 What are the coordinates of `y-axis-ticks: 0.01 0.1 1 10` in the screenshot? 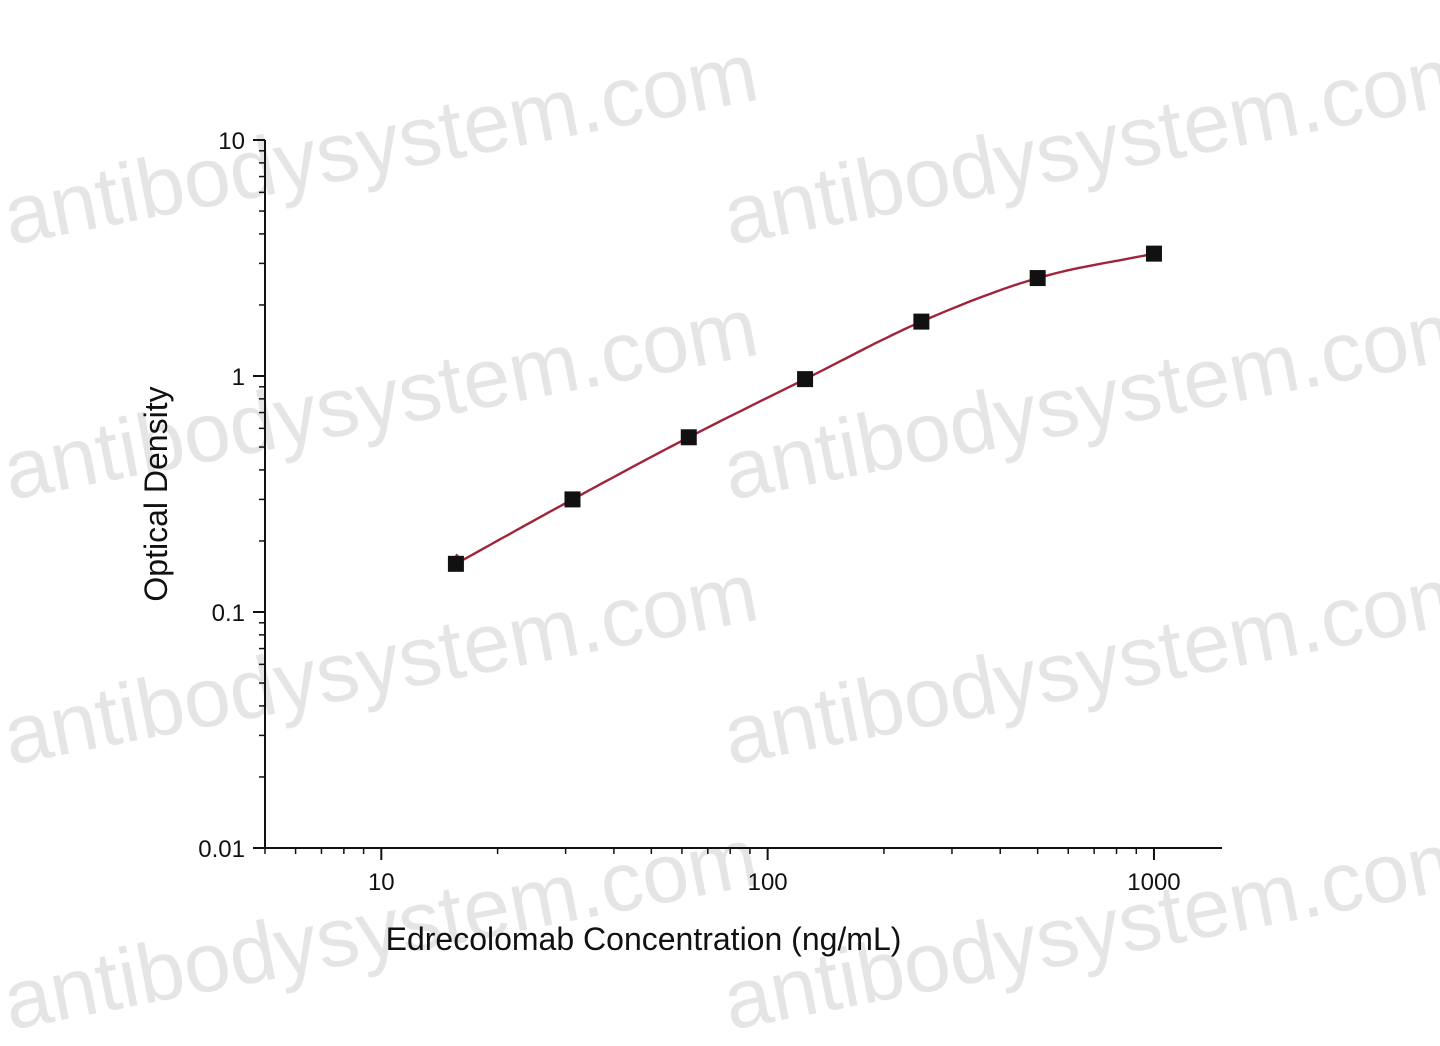 It's located at (231, 495).